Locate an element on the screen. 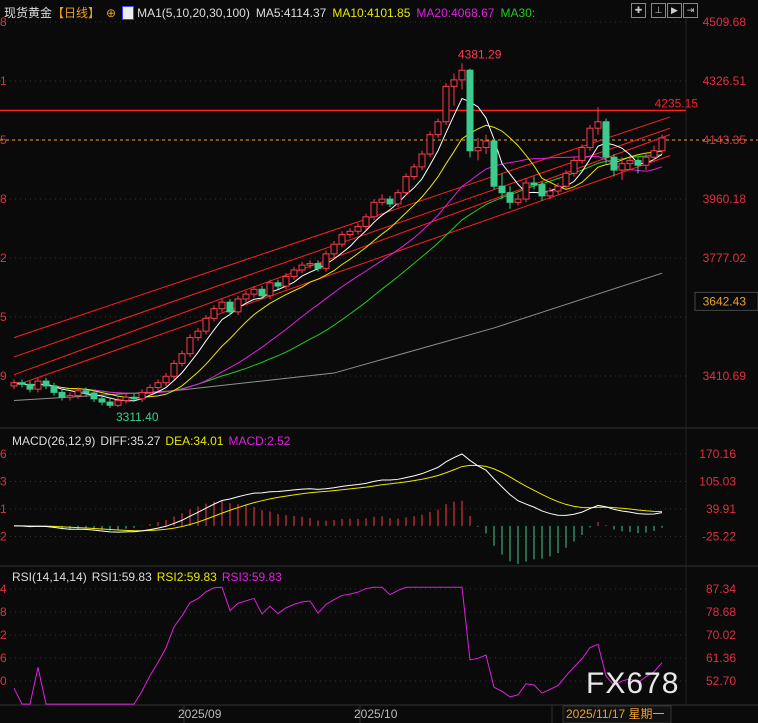 The width and height of the screenshot is (758, 723). low-annotation: 3311.40 is located at coordinates (137, 417).